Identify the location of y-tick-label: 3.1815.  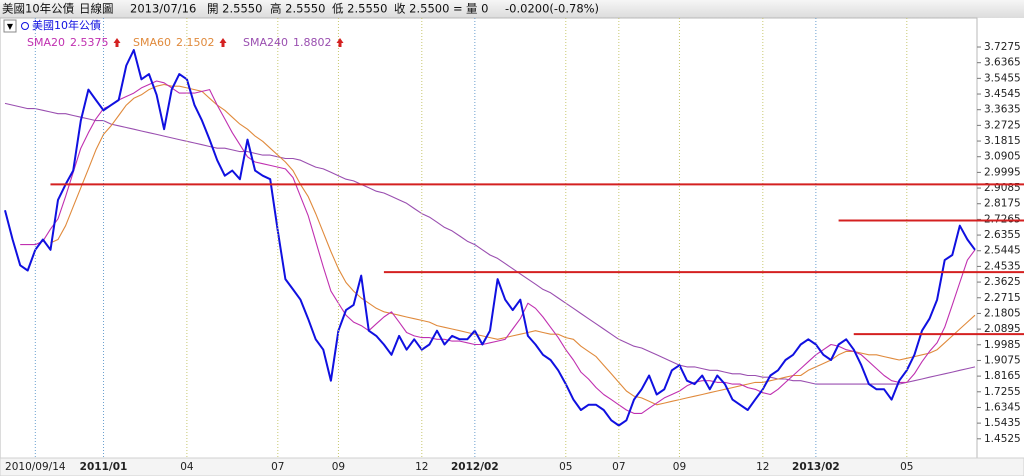
(1002, 141).